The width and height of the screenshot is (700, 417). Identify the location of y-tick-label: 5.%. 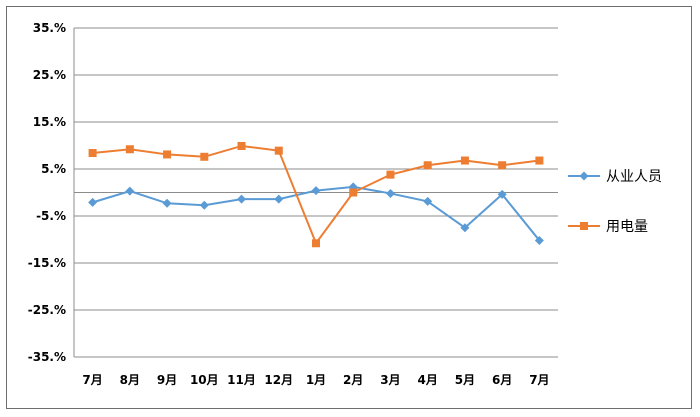
(53, 169).